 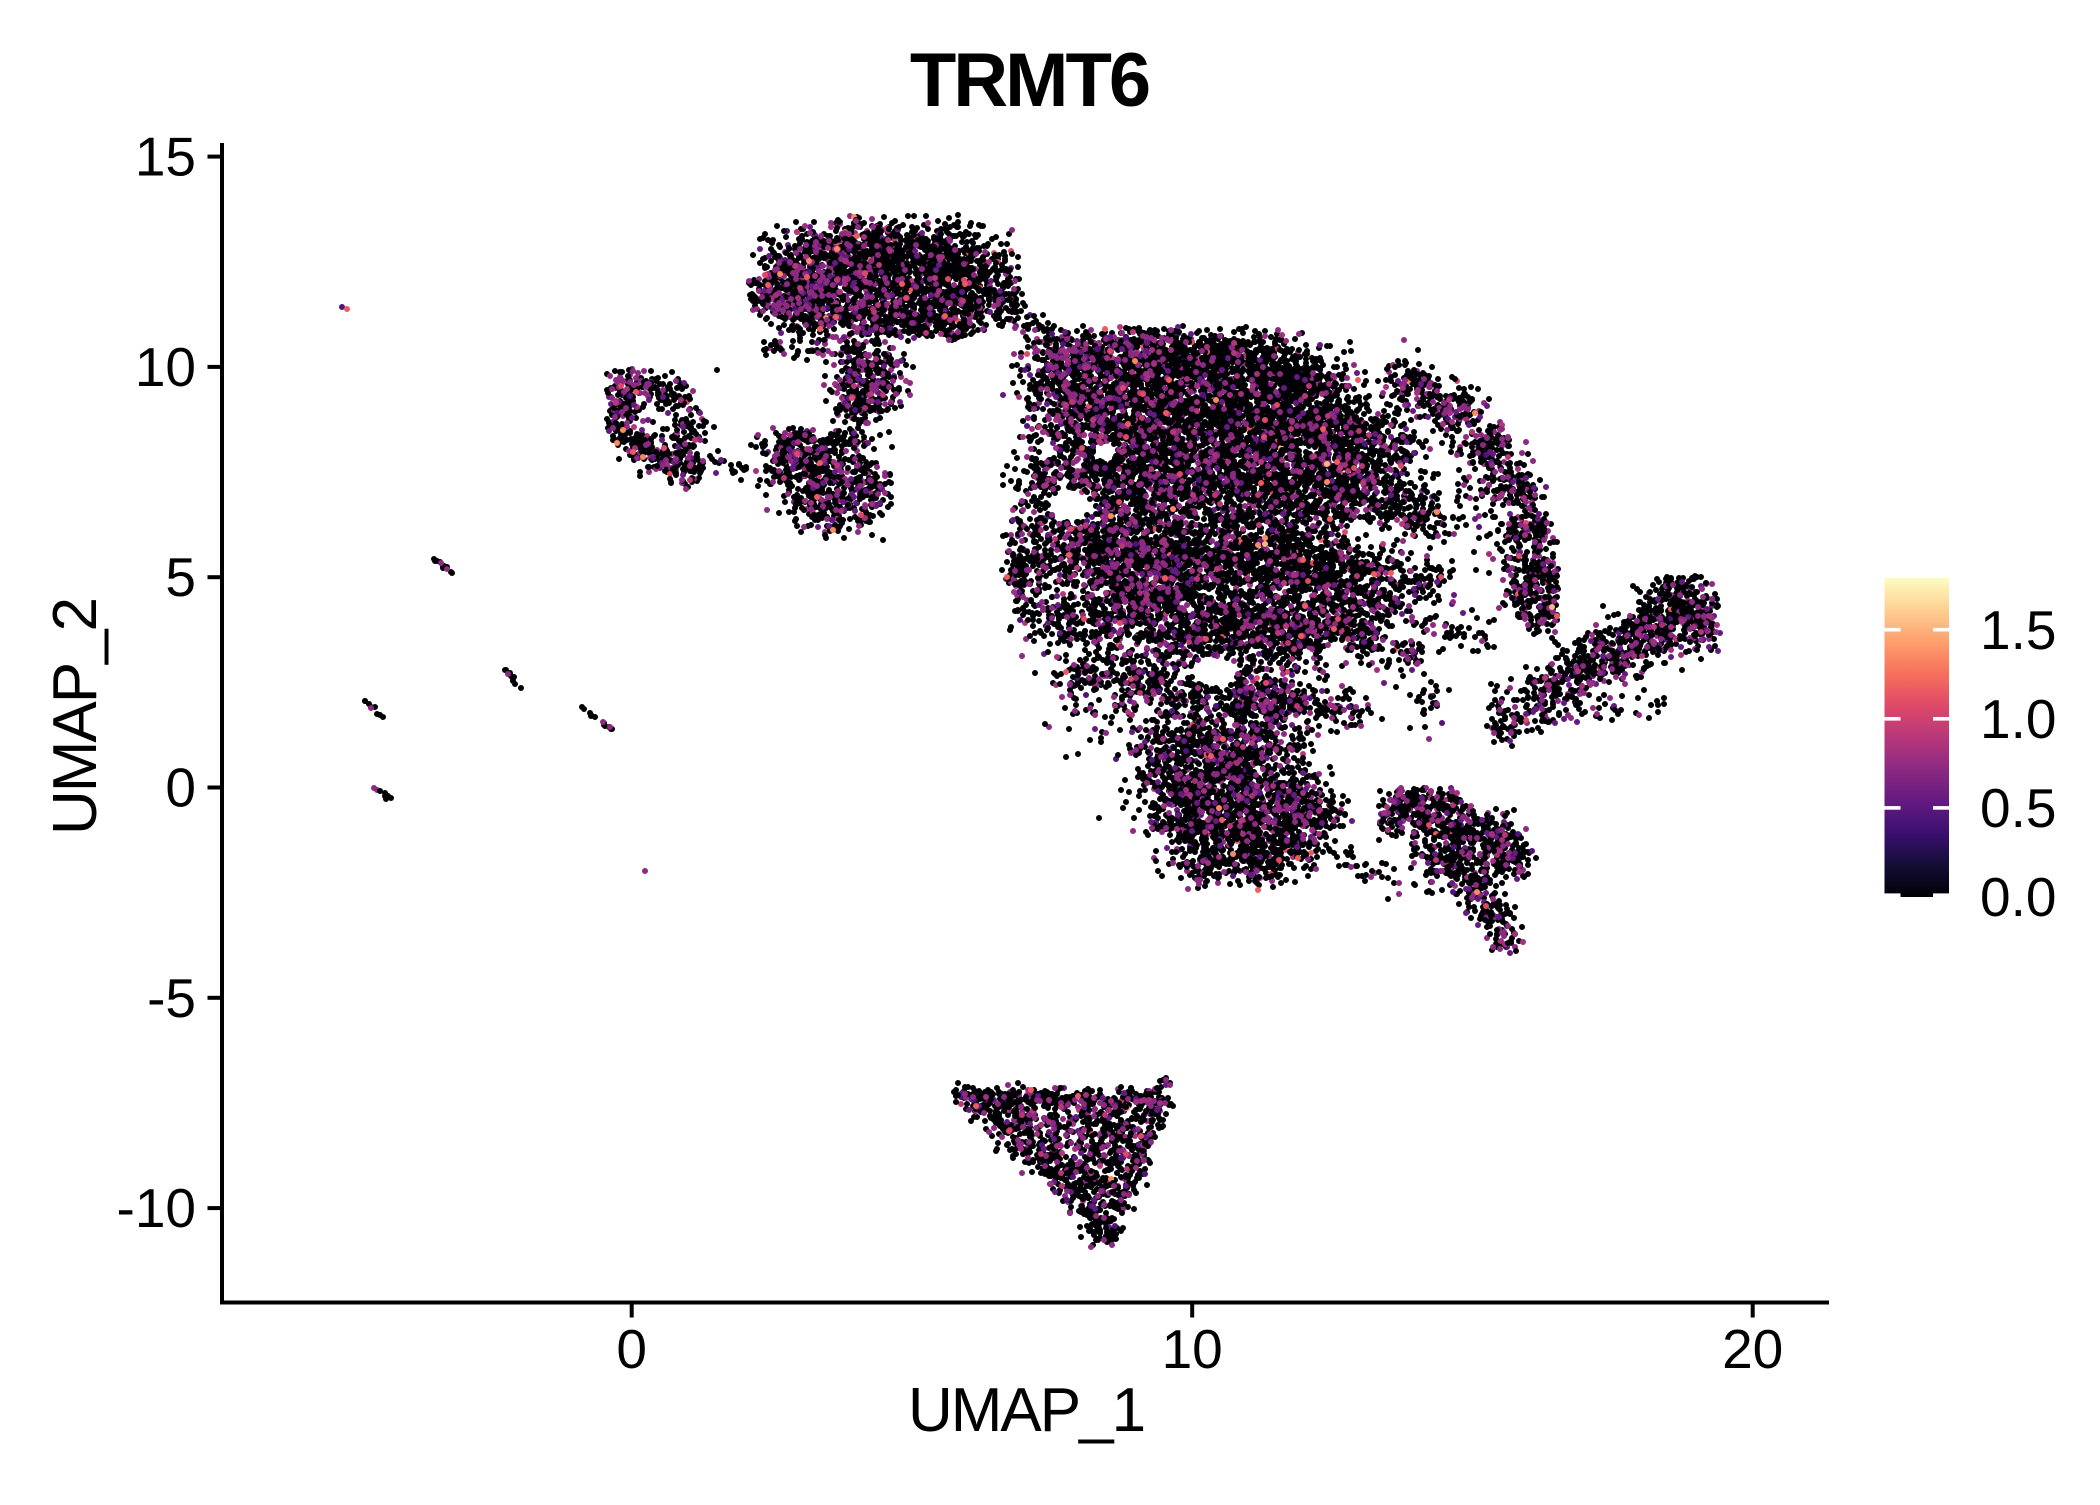 I want to click on svg-text: -5, so click(x=171, y=998).